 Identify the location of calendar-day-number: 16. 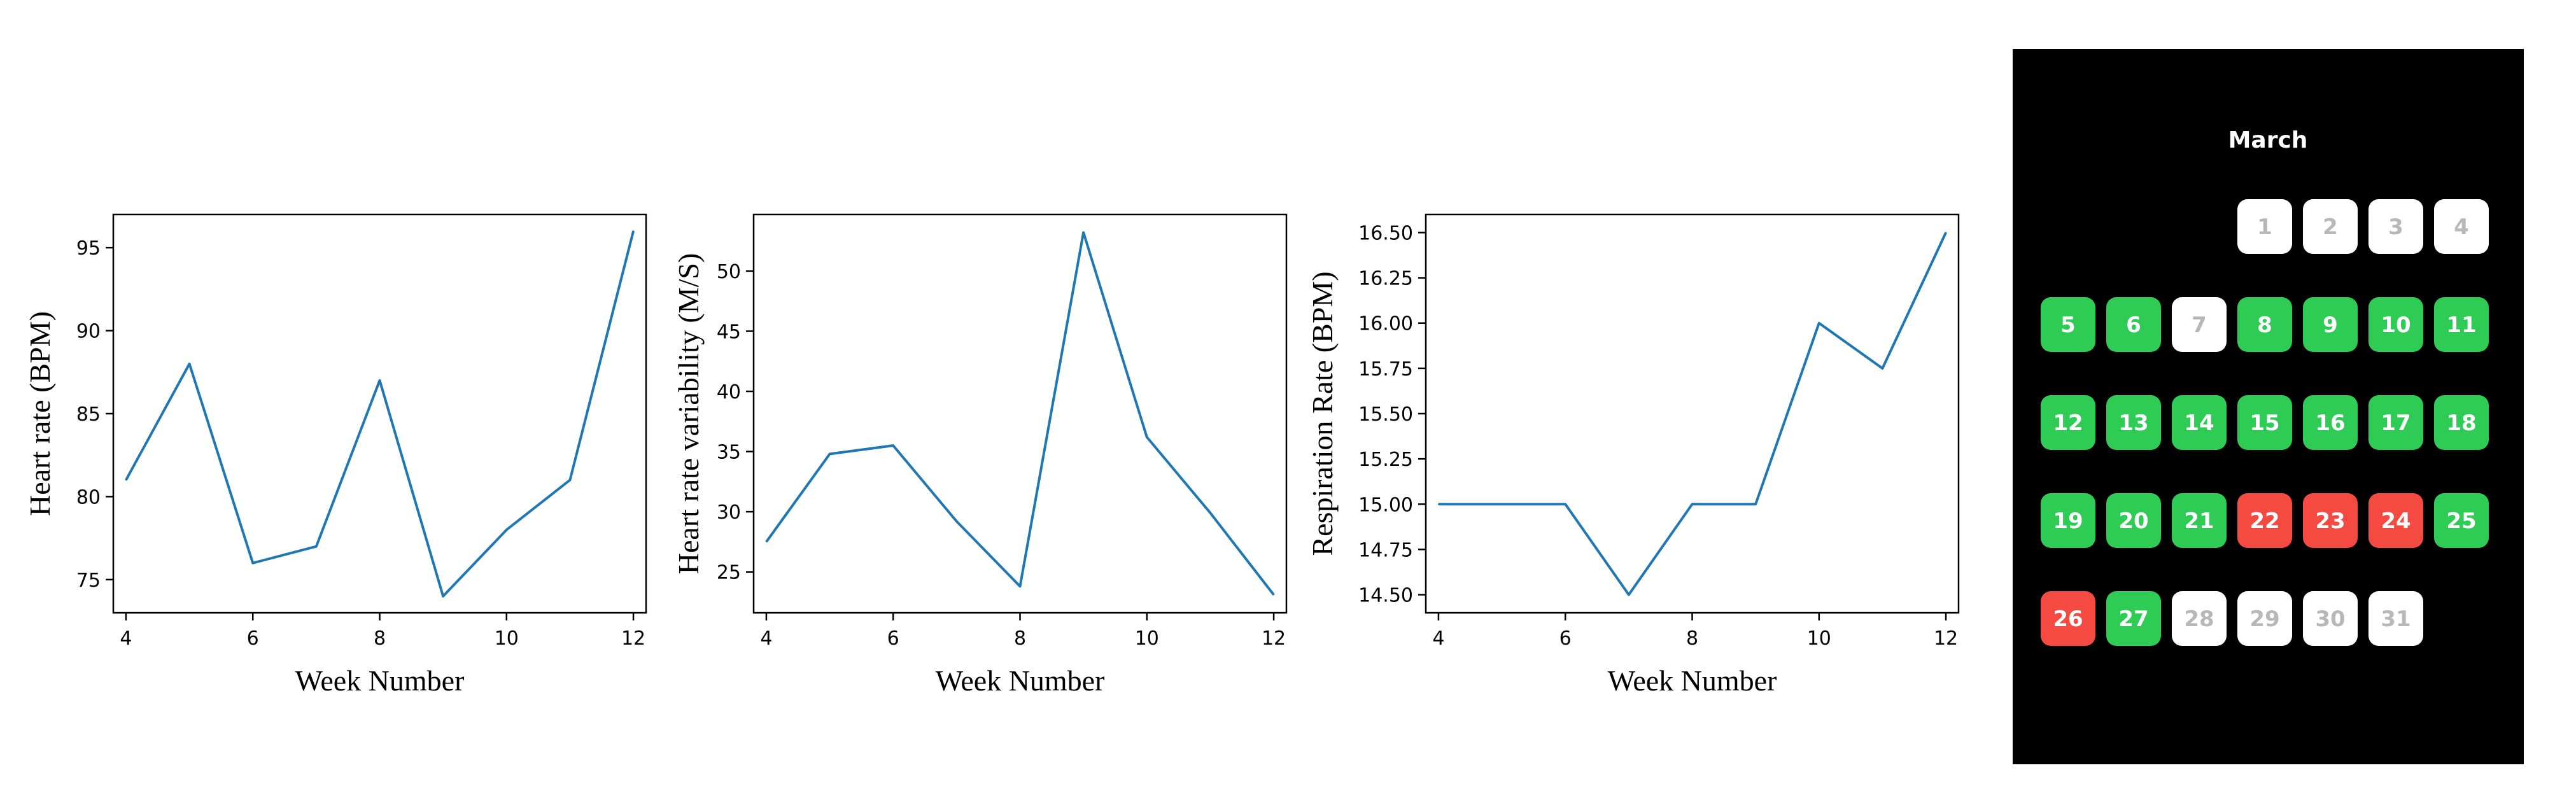
(2330, 423).